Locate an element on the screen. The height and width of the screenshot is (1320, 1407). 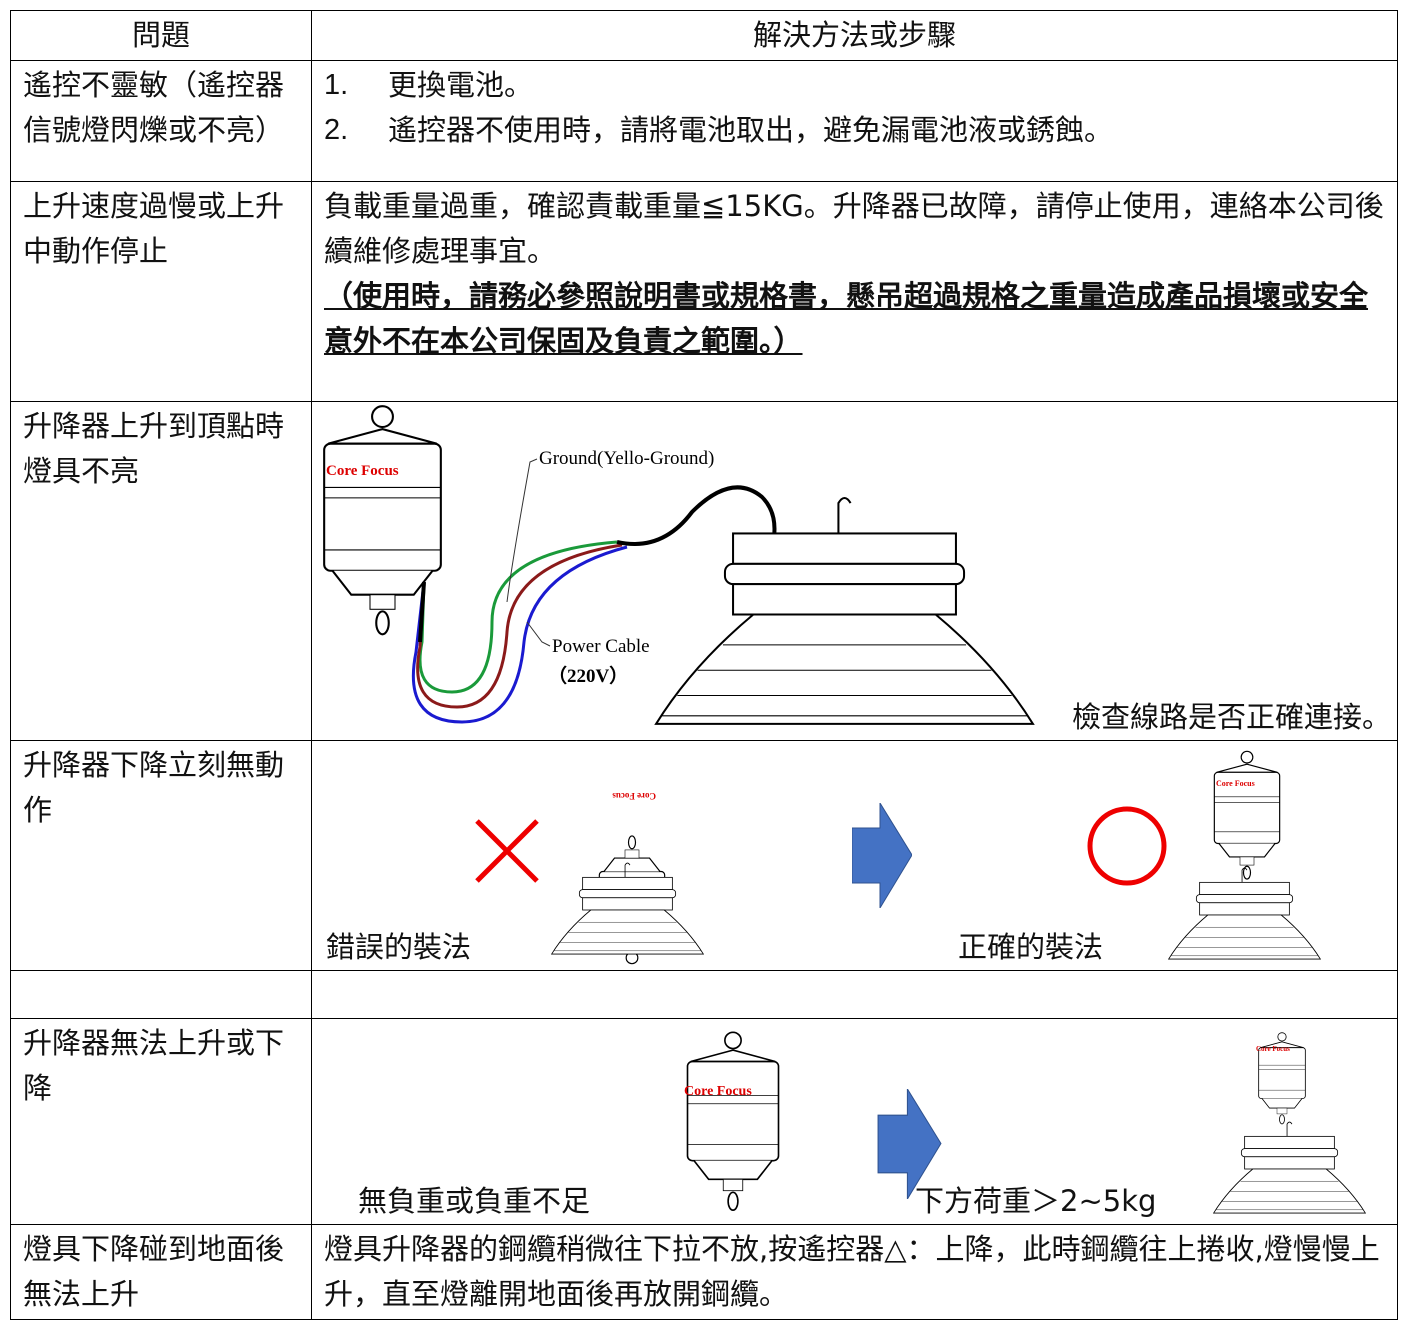
load-diagram: Core Focus Core Focus is located at coordinates (1025, 1122).